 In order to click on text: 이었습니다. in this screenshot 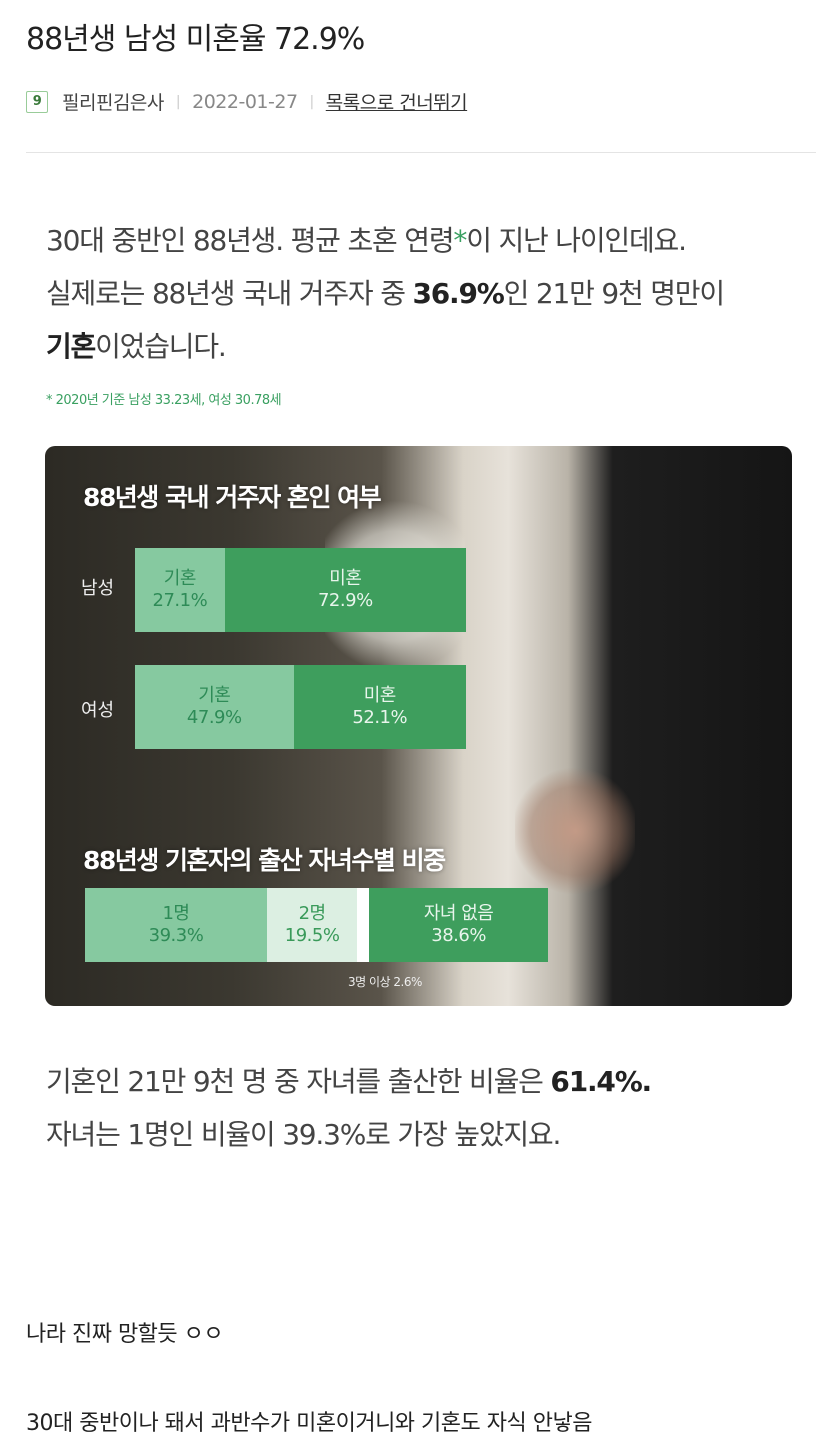, I will do `click(161, 346)`.